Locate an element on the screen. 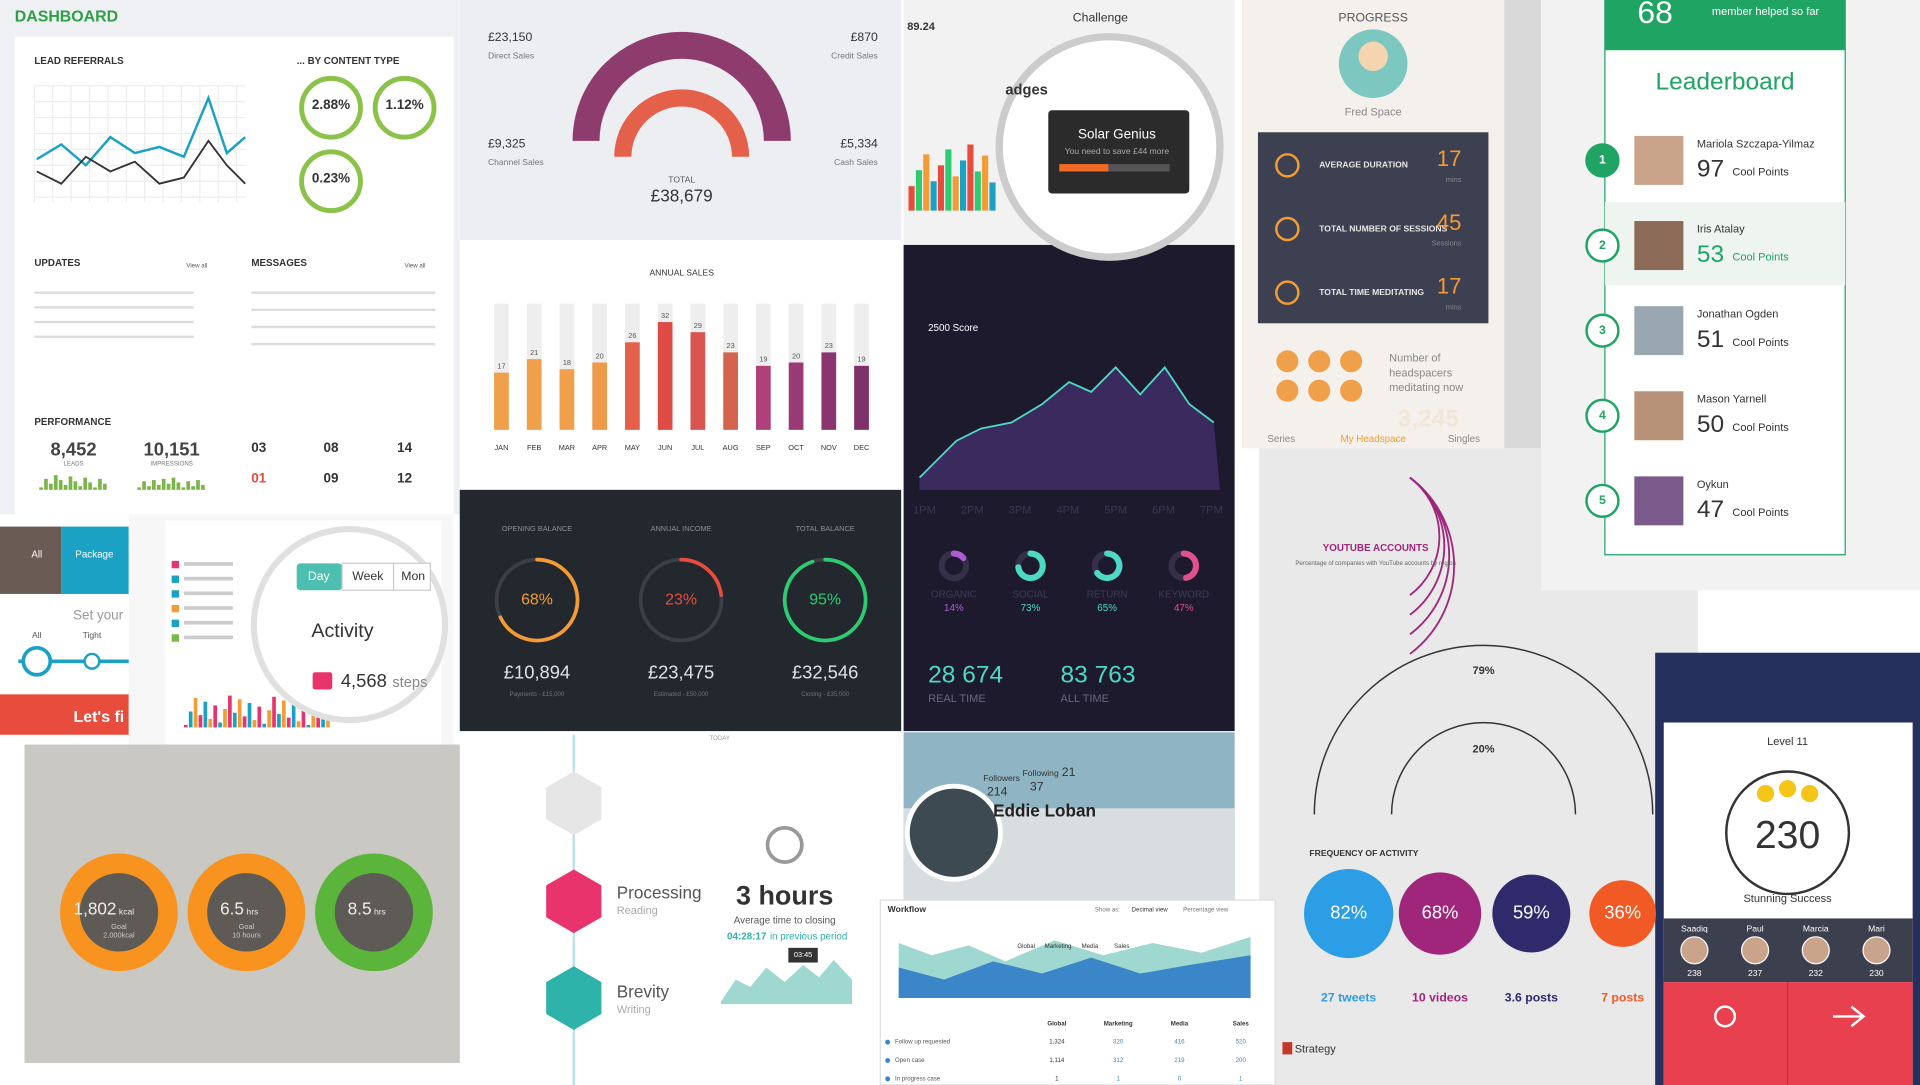 This screenshot has height=1085, width=1920. label: 7 posts is located at coordinates (1622, 997).